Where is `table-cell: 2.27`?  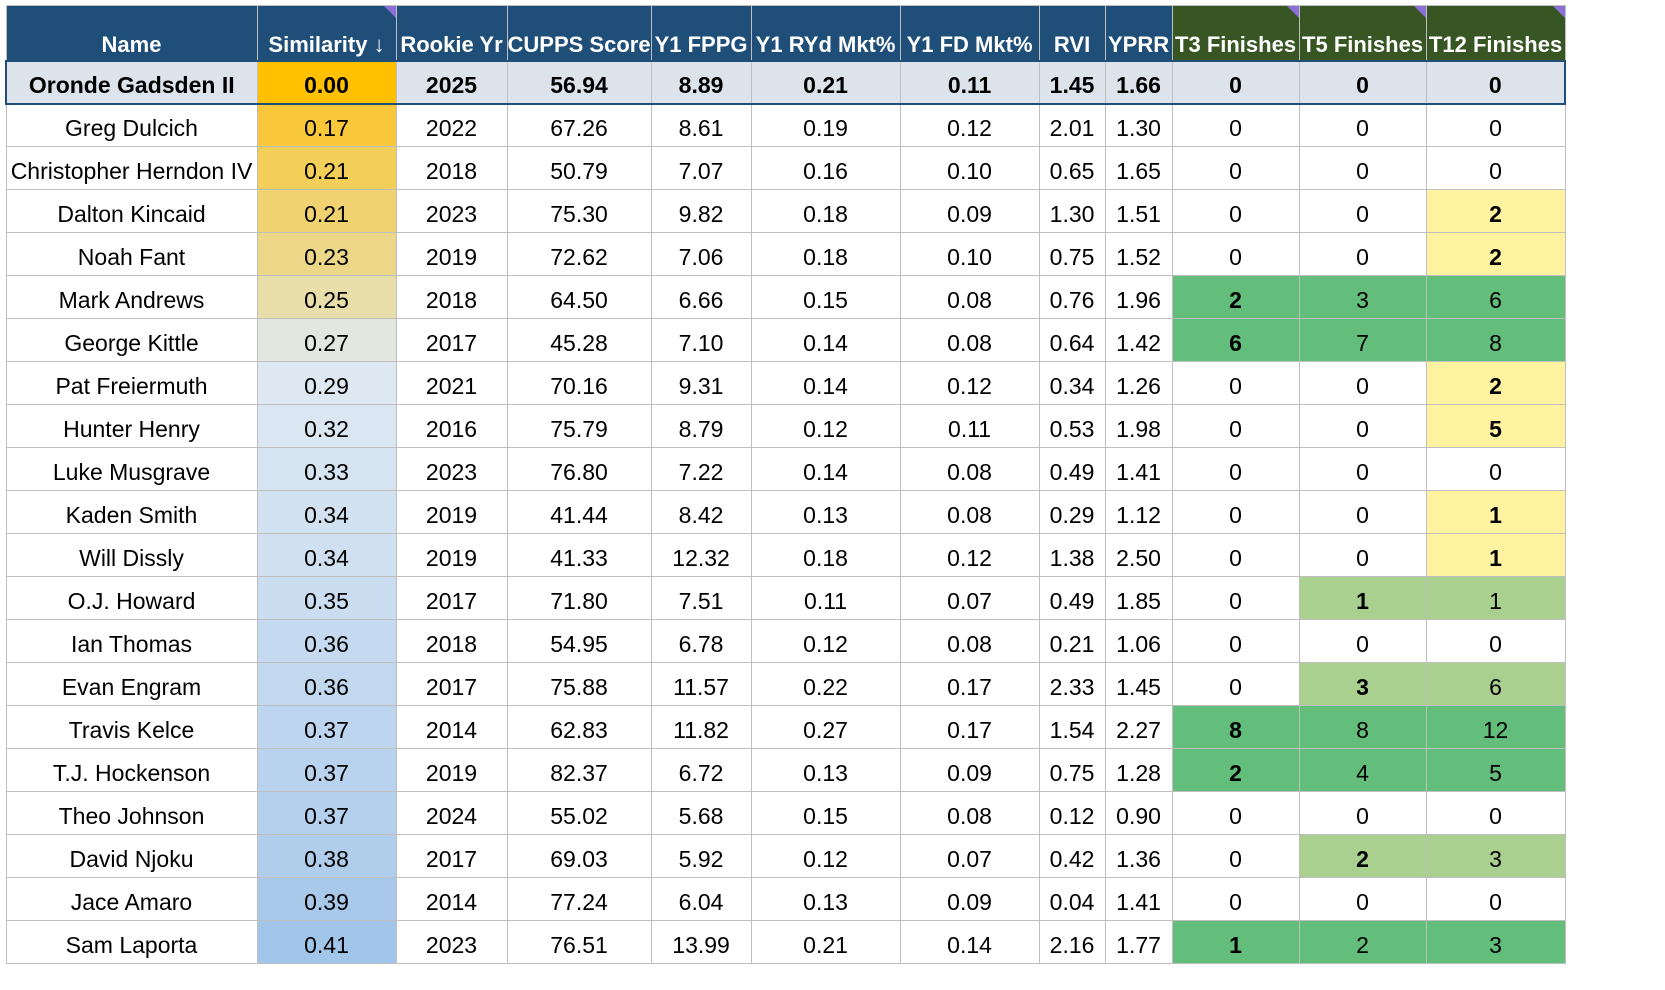 table-cell: 2.27 is located at coordinates (1138, 727).